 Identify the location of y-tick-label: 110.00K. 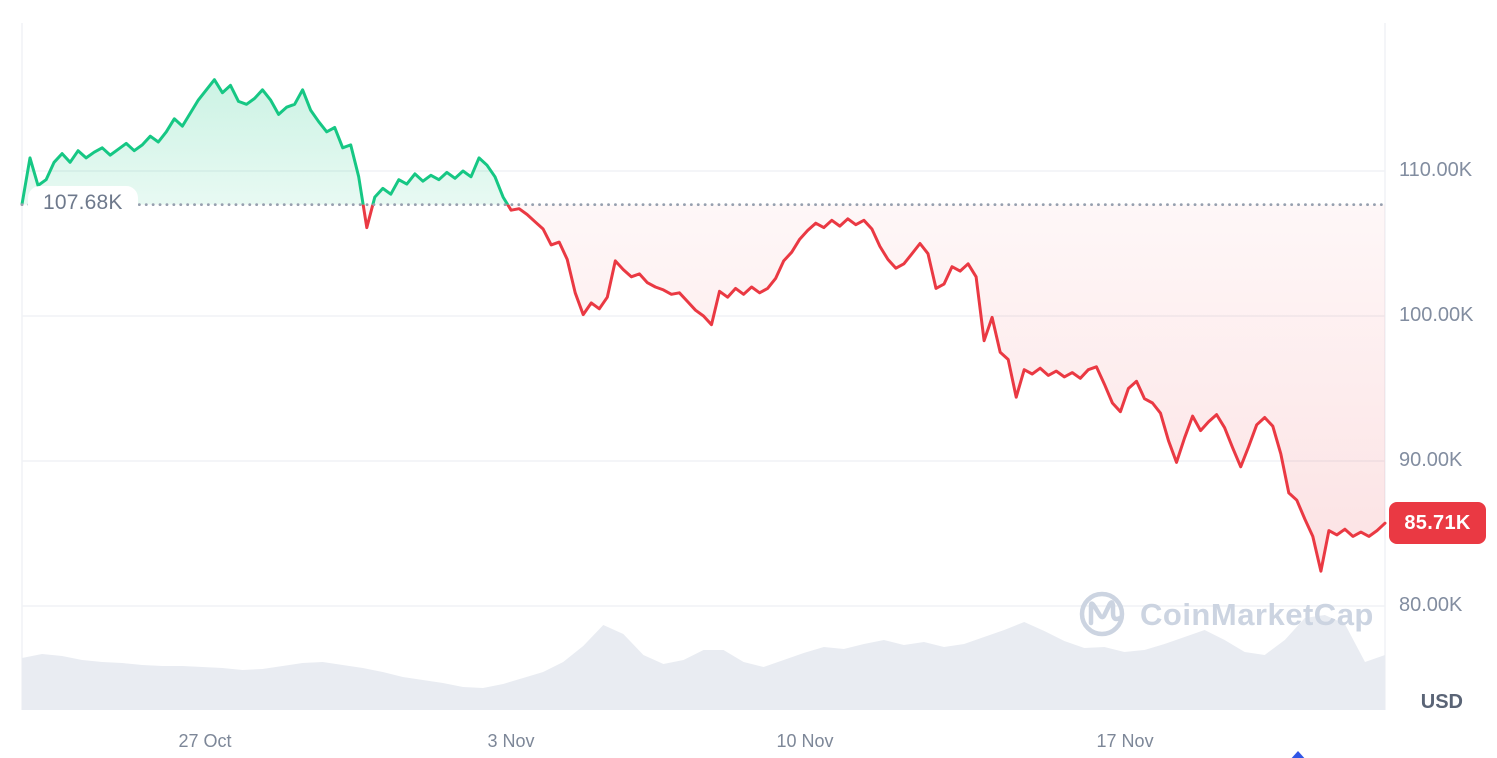
(1436, 170).